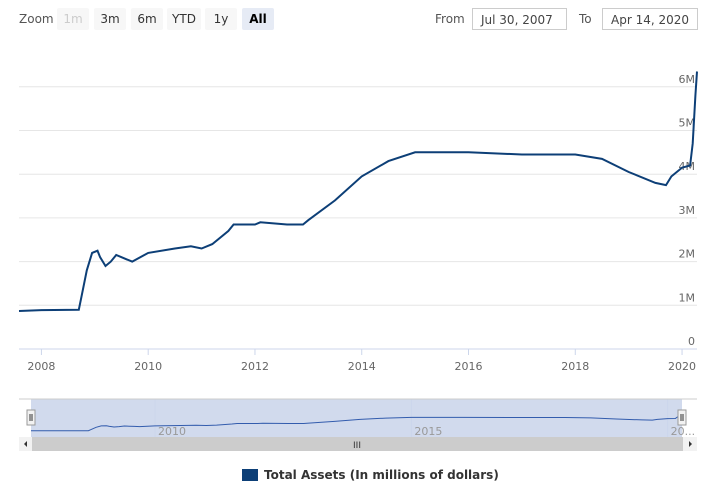  Describe the element at coordinates (184, 19) in the screenshot. I see `zoom-ytd-button: YTD` at that location.